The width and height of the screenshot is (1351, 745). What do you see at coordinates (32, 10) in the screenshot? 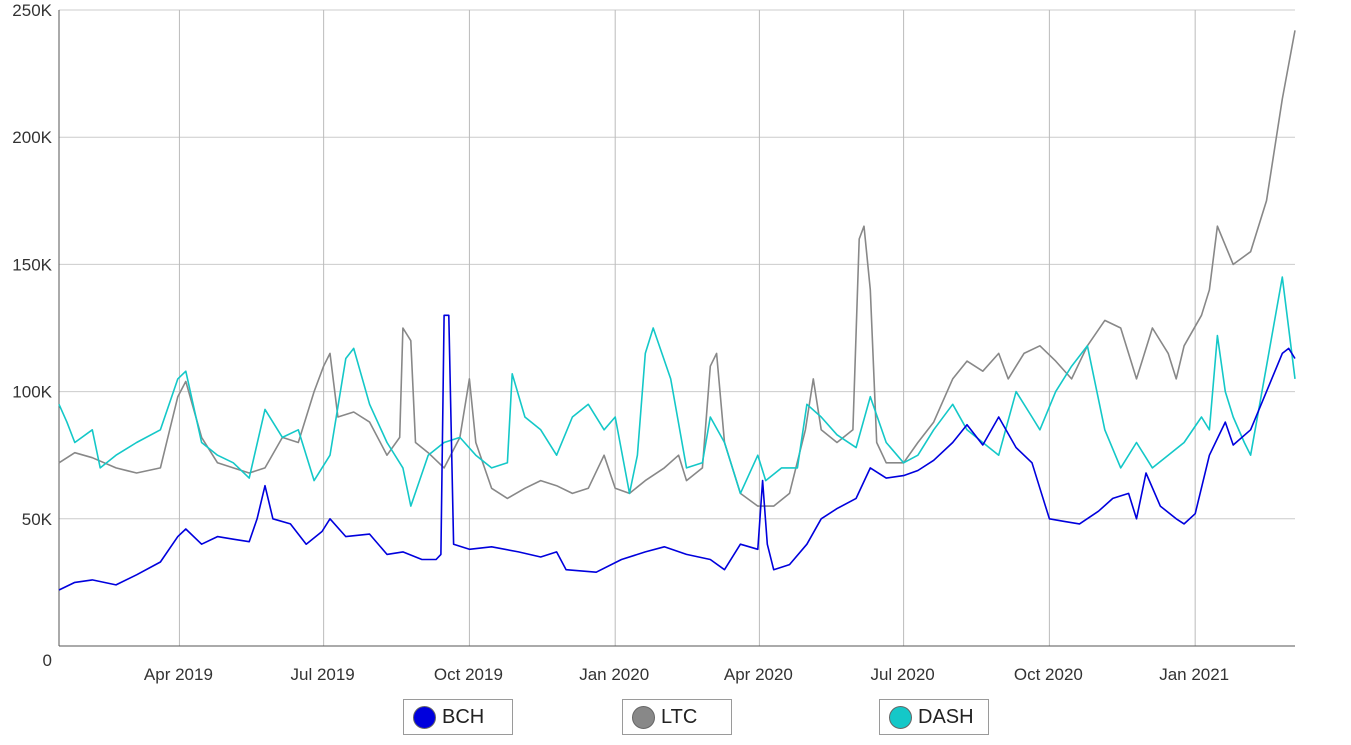
I see `y-tick-label: 250K` at bounding box center [32, 10].